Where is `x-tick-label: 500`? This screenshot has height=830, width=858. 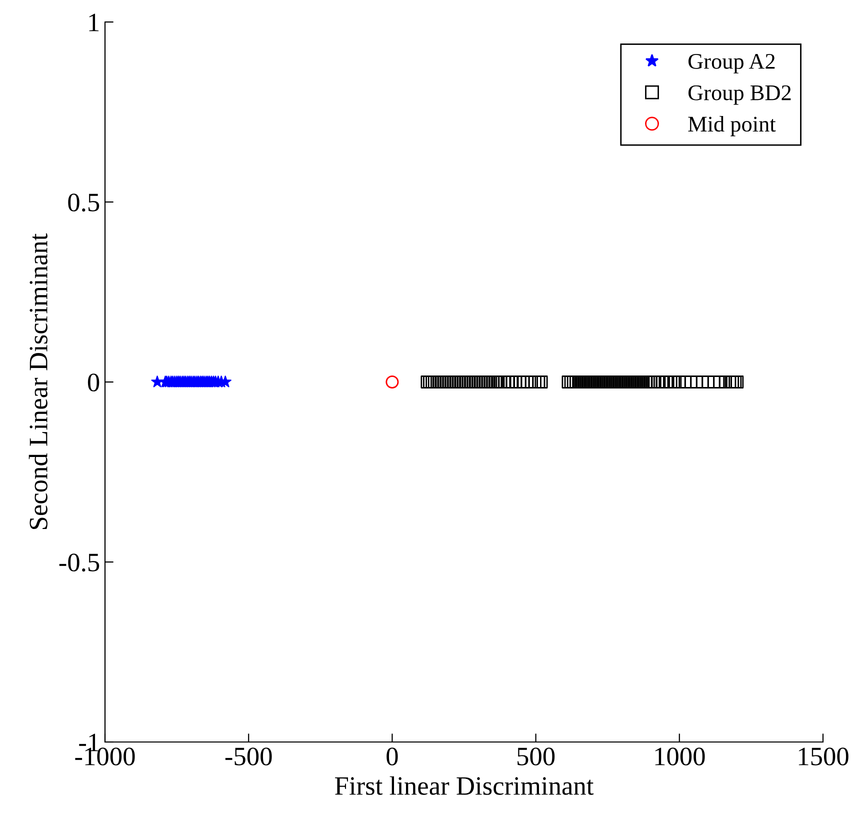 x-tick-label: 500 is located at coordinates (536, 757).